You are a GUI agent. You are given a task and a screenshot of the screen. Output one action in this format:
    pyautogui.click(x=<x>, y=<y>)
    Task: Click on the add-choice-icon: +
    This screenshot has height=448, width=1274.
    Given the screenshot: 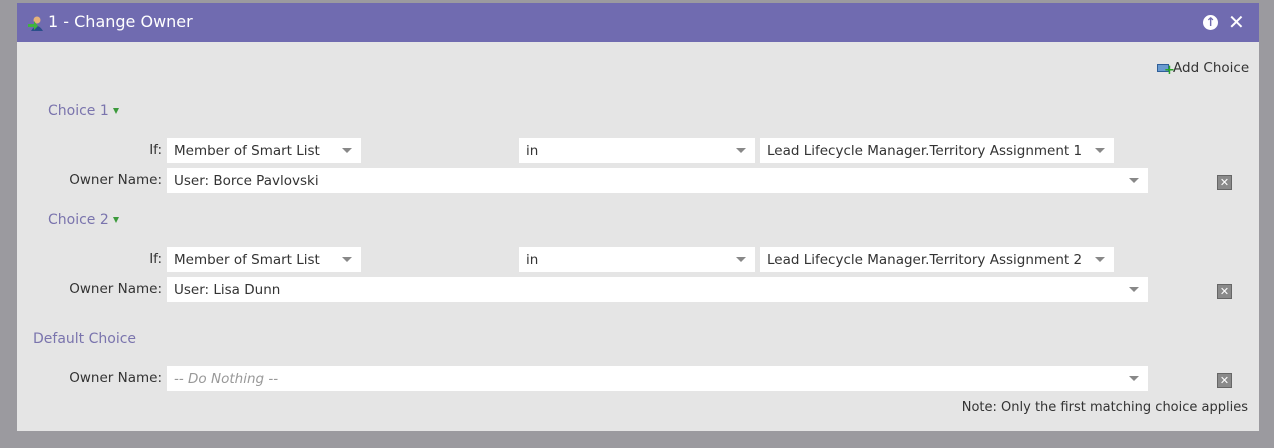 What is the action you would take?
    pyautogui.click(x=1166, y=69)
    